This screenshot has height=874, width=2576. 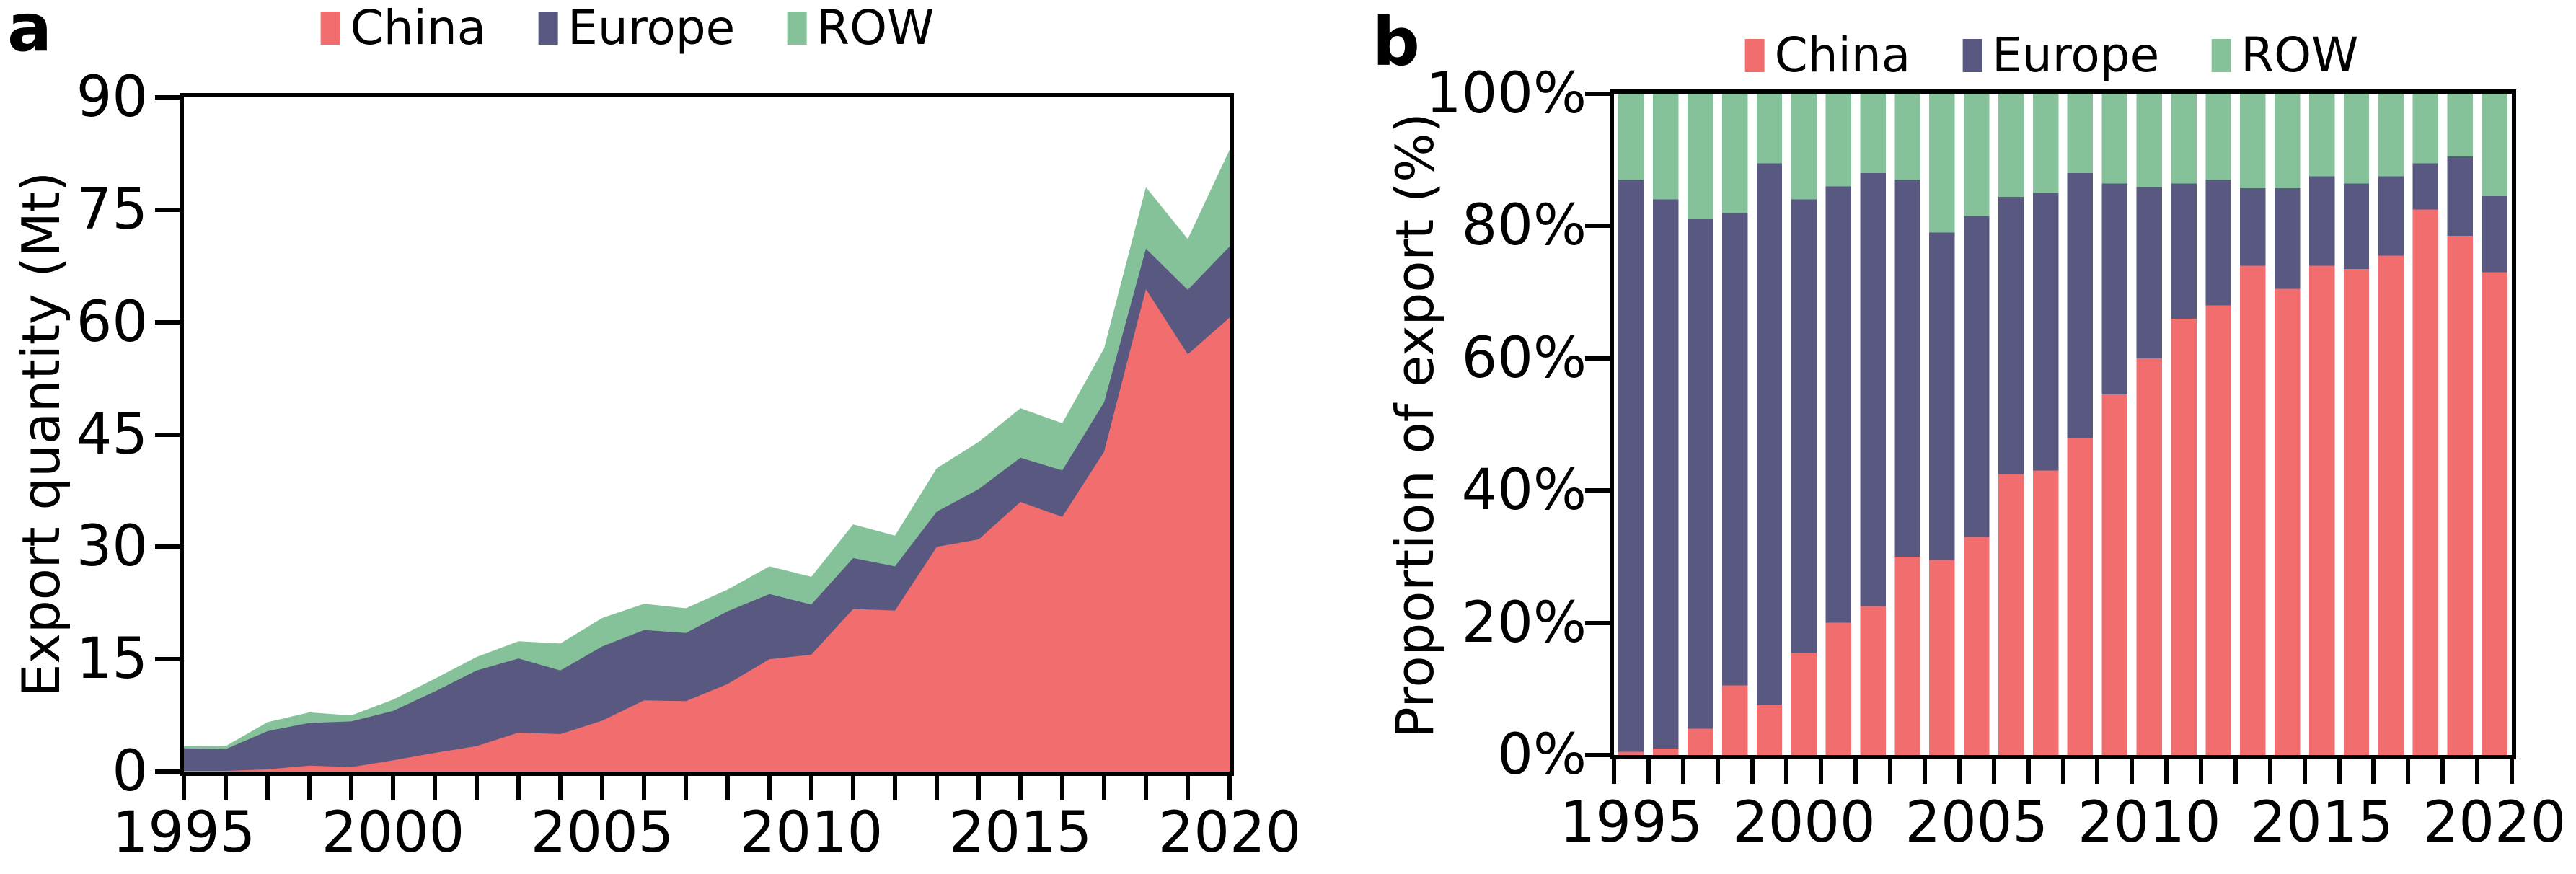 I want to click on y-tick-label: 60%, so click(x=1524, y=358).